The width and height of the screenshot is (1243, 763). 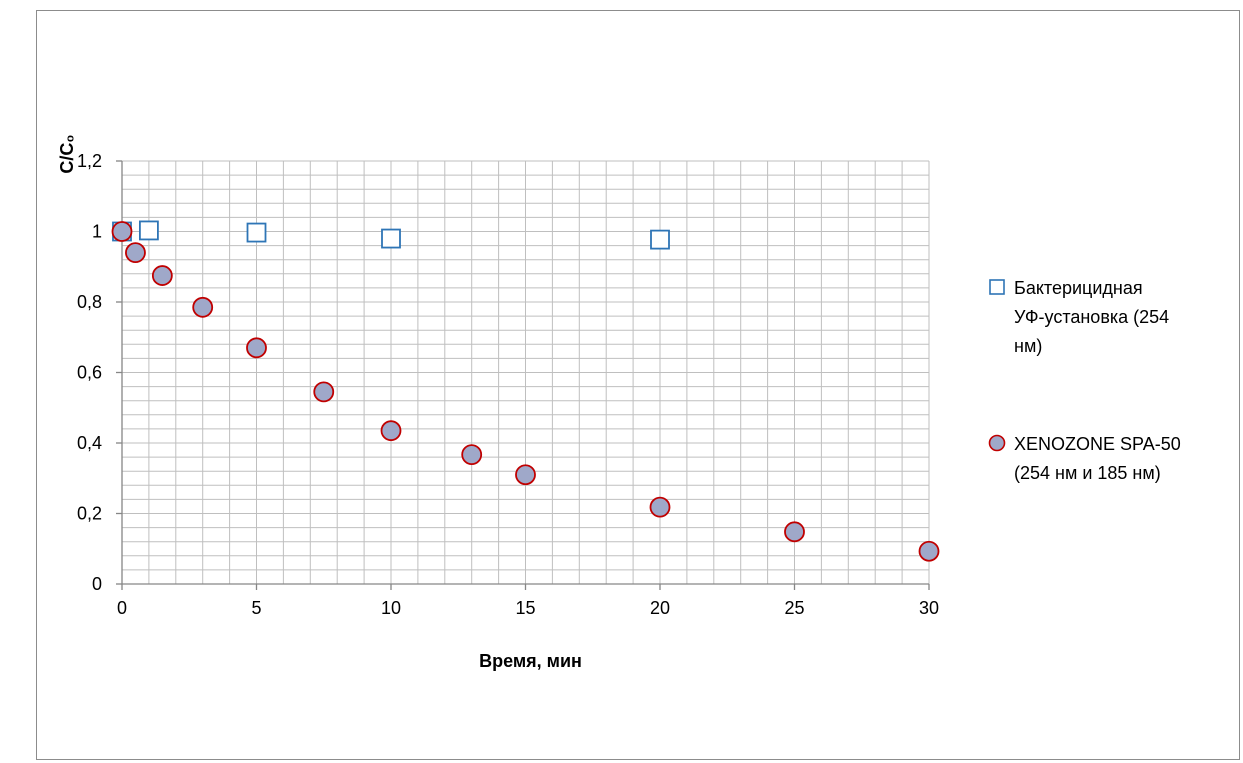 What do you see at coordinates (1028, 346) in the screenshot?
I see `legend-label-line: нм)` at bounding box center [1028, 346].